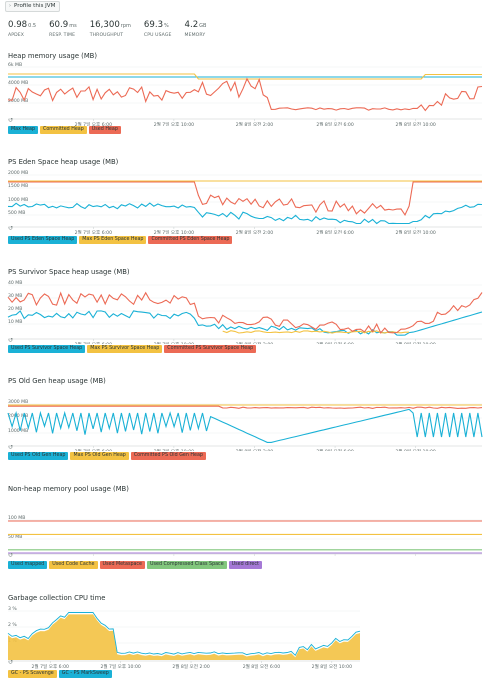  Describe the element at coordinates (16, 518) in the screenshot. I see `y-tick-label: 100 MB` at that location.